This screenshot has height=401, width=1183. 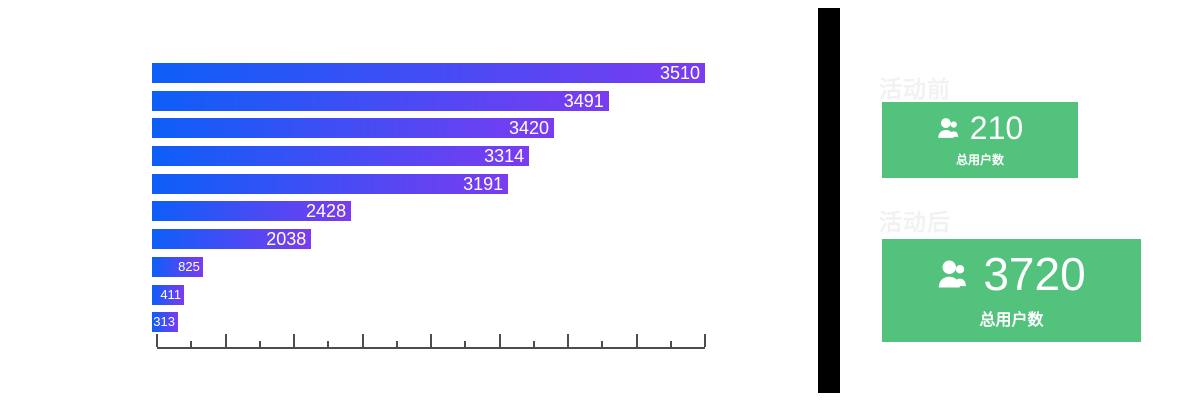 What do you see at coordinates (428, 73) in the screenshot?
I see `bar: 3510` at bounding box center [428, 73].